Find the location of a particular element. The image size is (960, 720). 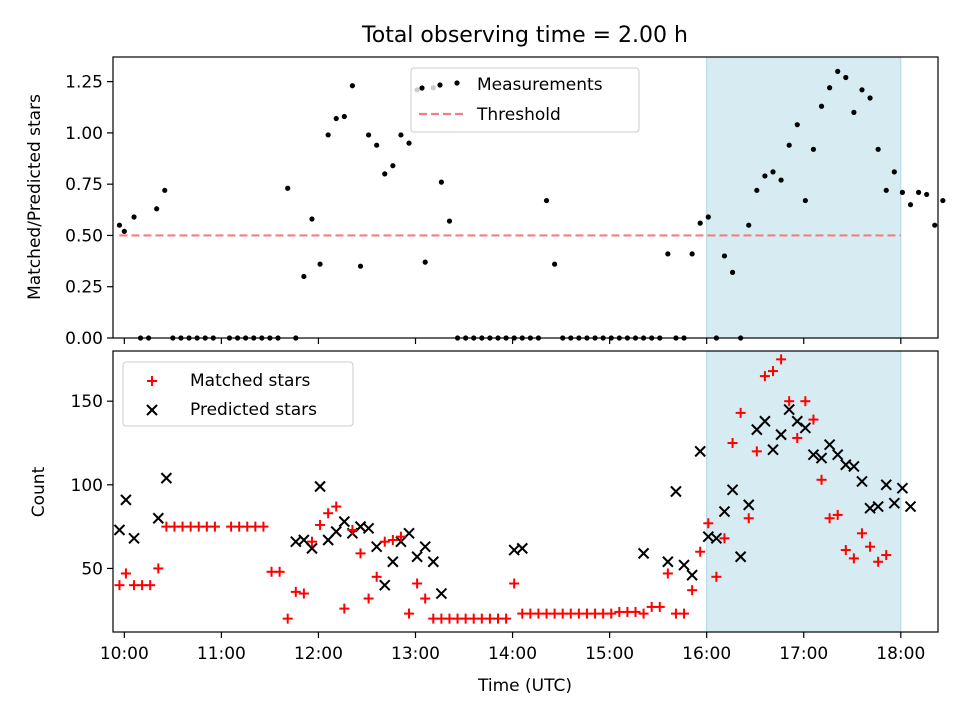

legend-threshold-label: Threshold is located at coordinates (518, 115).